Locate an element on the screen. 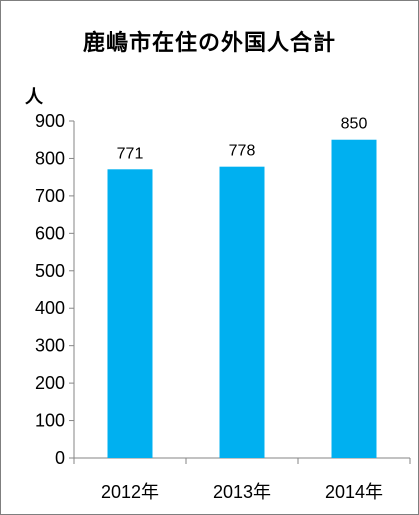 Image resolution: width=419 pixels, height=515 pixels. y-tick-label: 900 is located at coordinates (50, 121).